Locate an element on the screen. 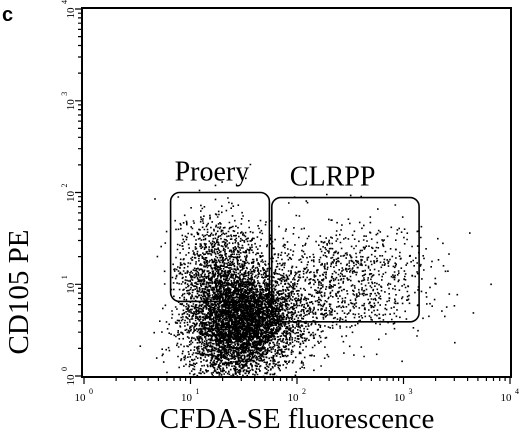 This screenshot has height=437, width=520. gate-clrpp is located at coordinates (345, 259).